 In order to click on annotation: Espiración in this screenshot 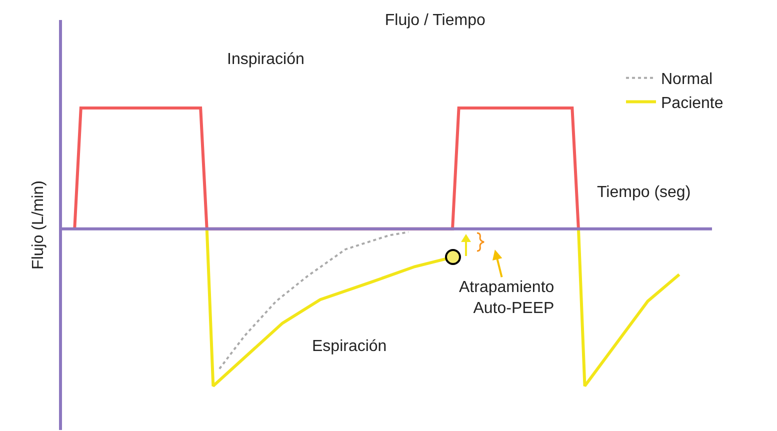, I will do `click(349, 346)`.